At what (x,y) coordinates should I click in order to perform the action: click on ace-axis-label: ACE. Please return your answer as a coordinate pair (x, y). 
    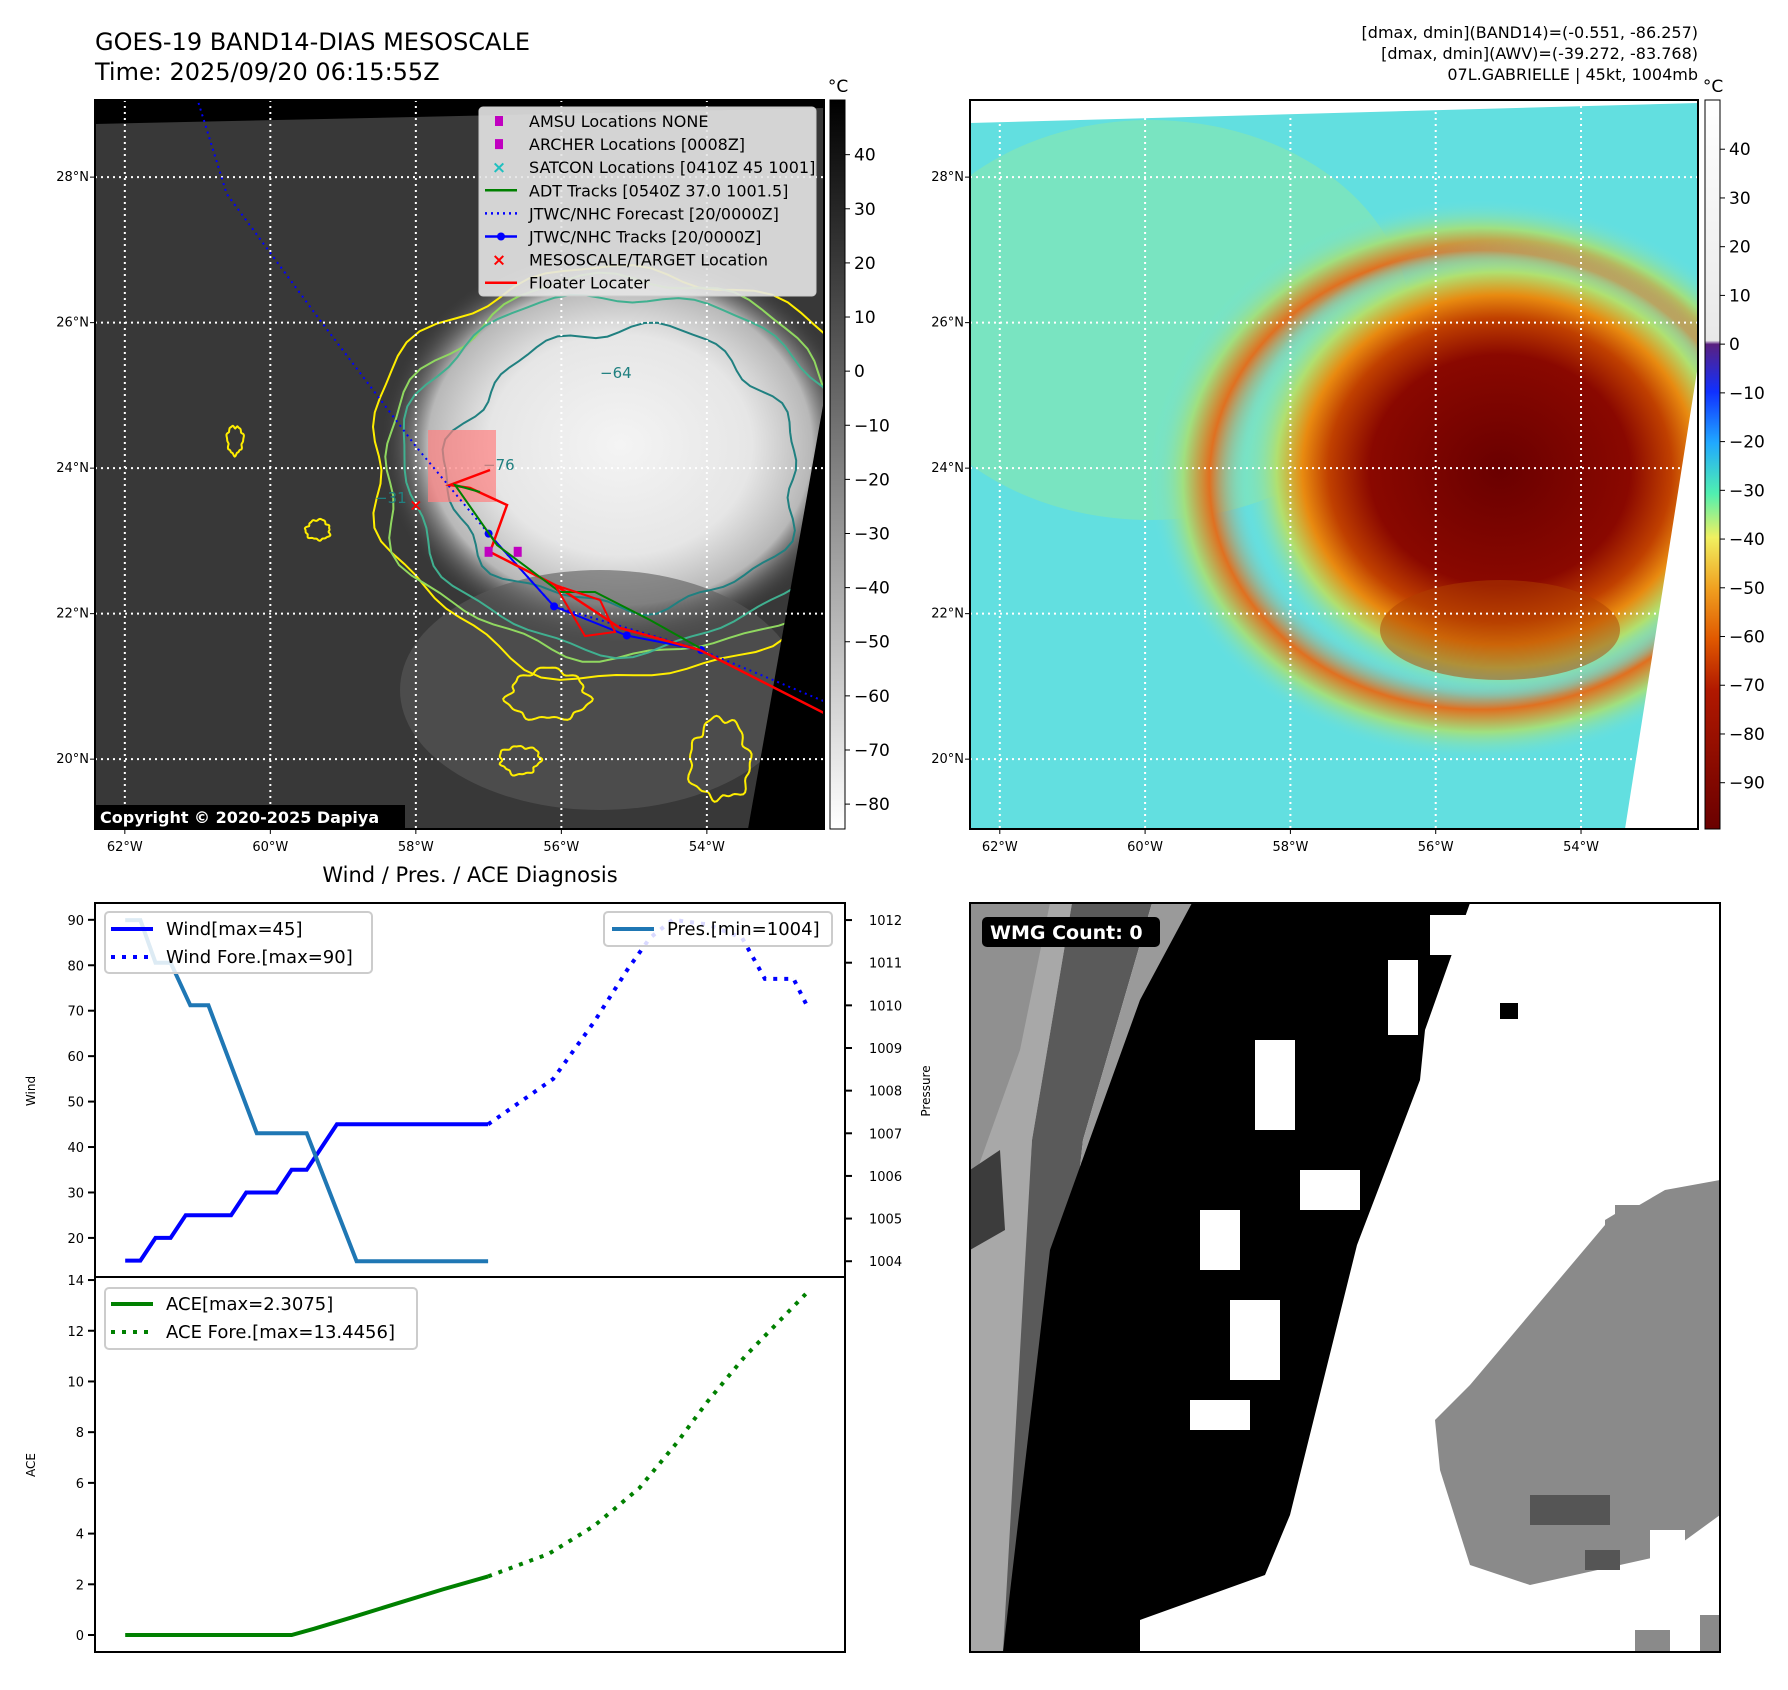
    Looking at the image, I should click on (31, 1465).